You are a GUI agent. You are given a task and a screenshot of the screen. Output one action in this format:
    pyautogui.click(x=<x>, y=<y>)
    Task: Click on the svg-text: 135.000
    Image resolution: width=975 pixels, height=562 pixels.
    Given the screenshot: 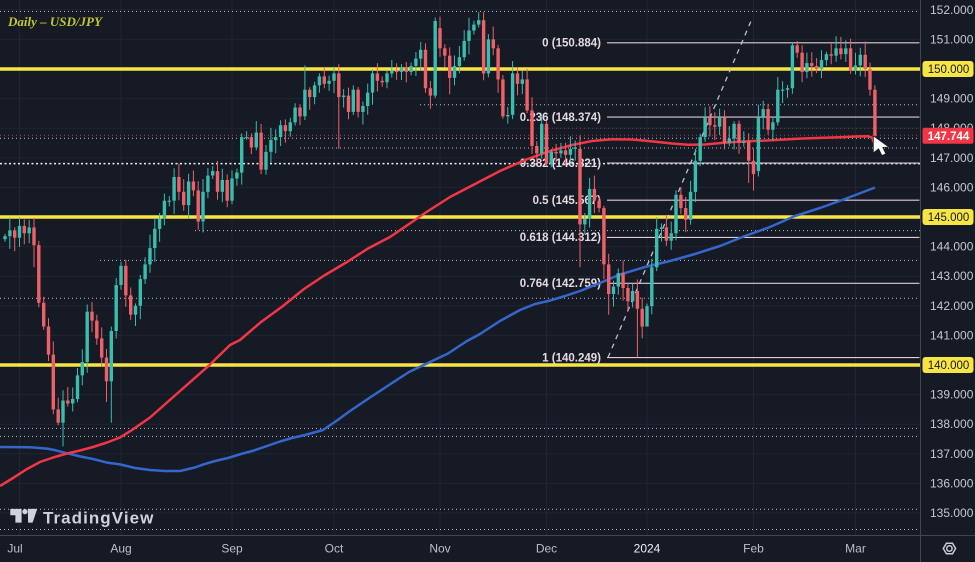 What is the action you would take?
    pyautogui.click(x=952, y=513)
    